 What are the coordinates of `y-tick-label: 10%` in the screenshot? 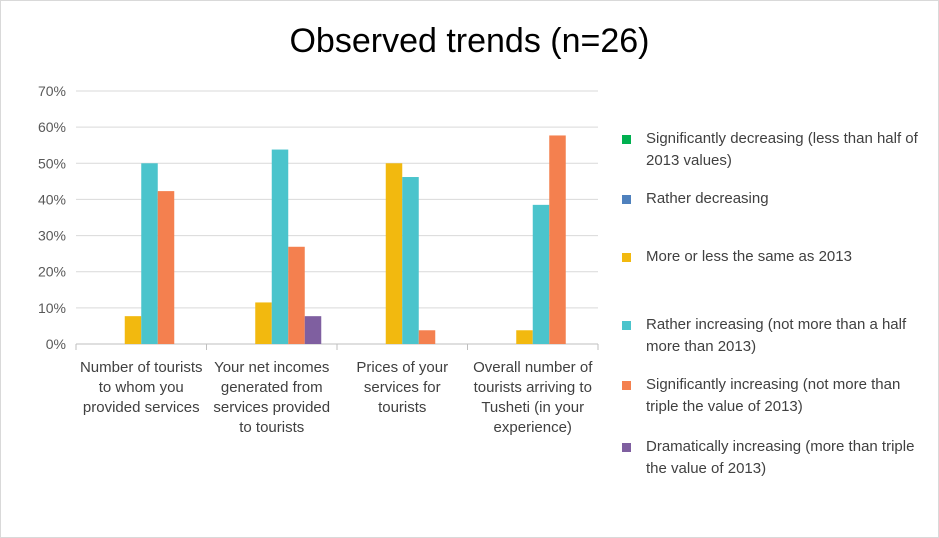 It's located at (52, 308).